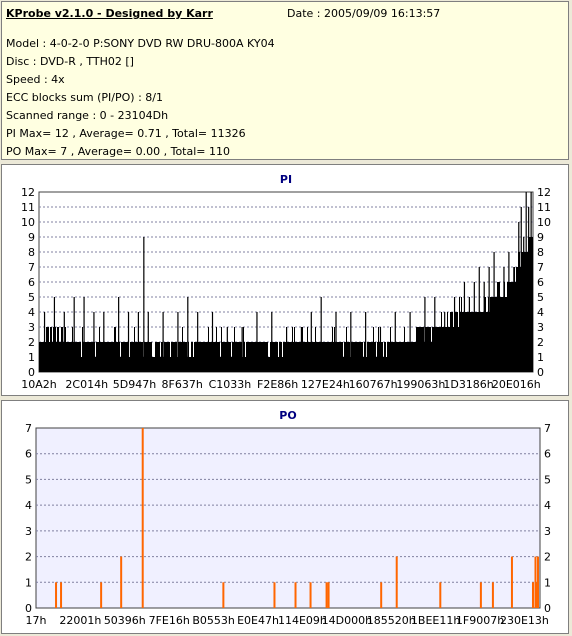 This screenshot has width=572, height=636. Describe the element at coordinates (547, 608) in the screenshot. I see `y-tick-label-right: 0` at that location.